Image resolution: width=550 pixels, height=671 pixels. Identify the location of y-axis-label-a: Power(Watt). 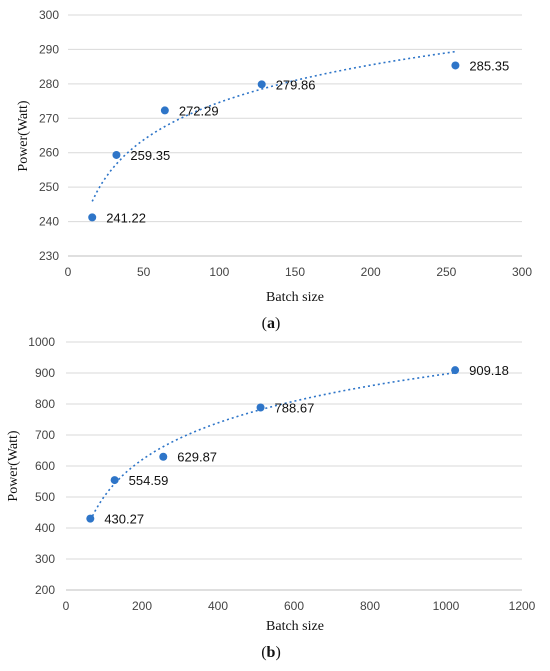
(23, 136).